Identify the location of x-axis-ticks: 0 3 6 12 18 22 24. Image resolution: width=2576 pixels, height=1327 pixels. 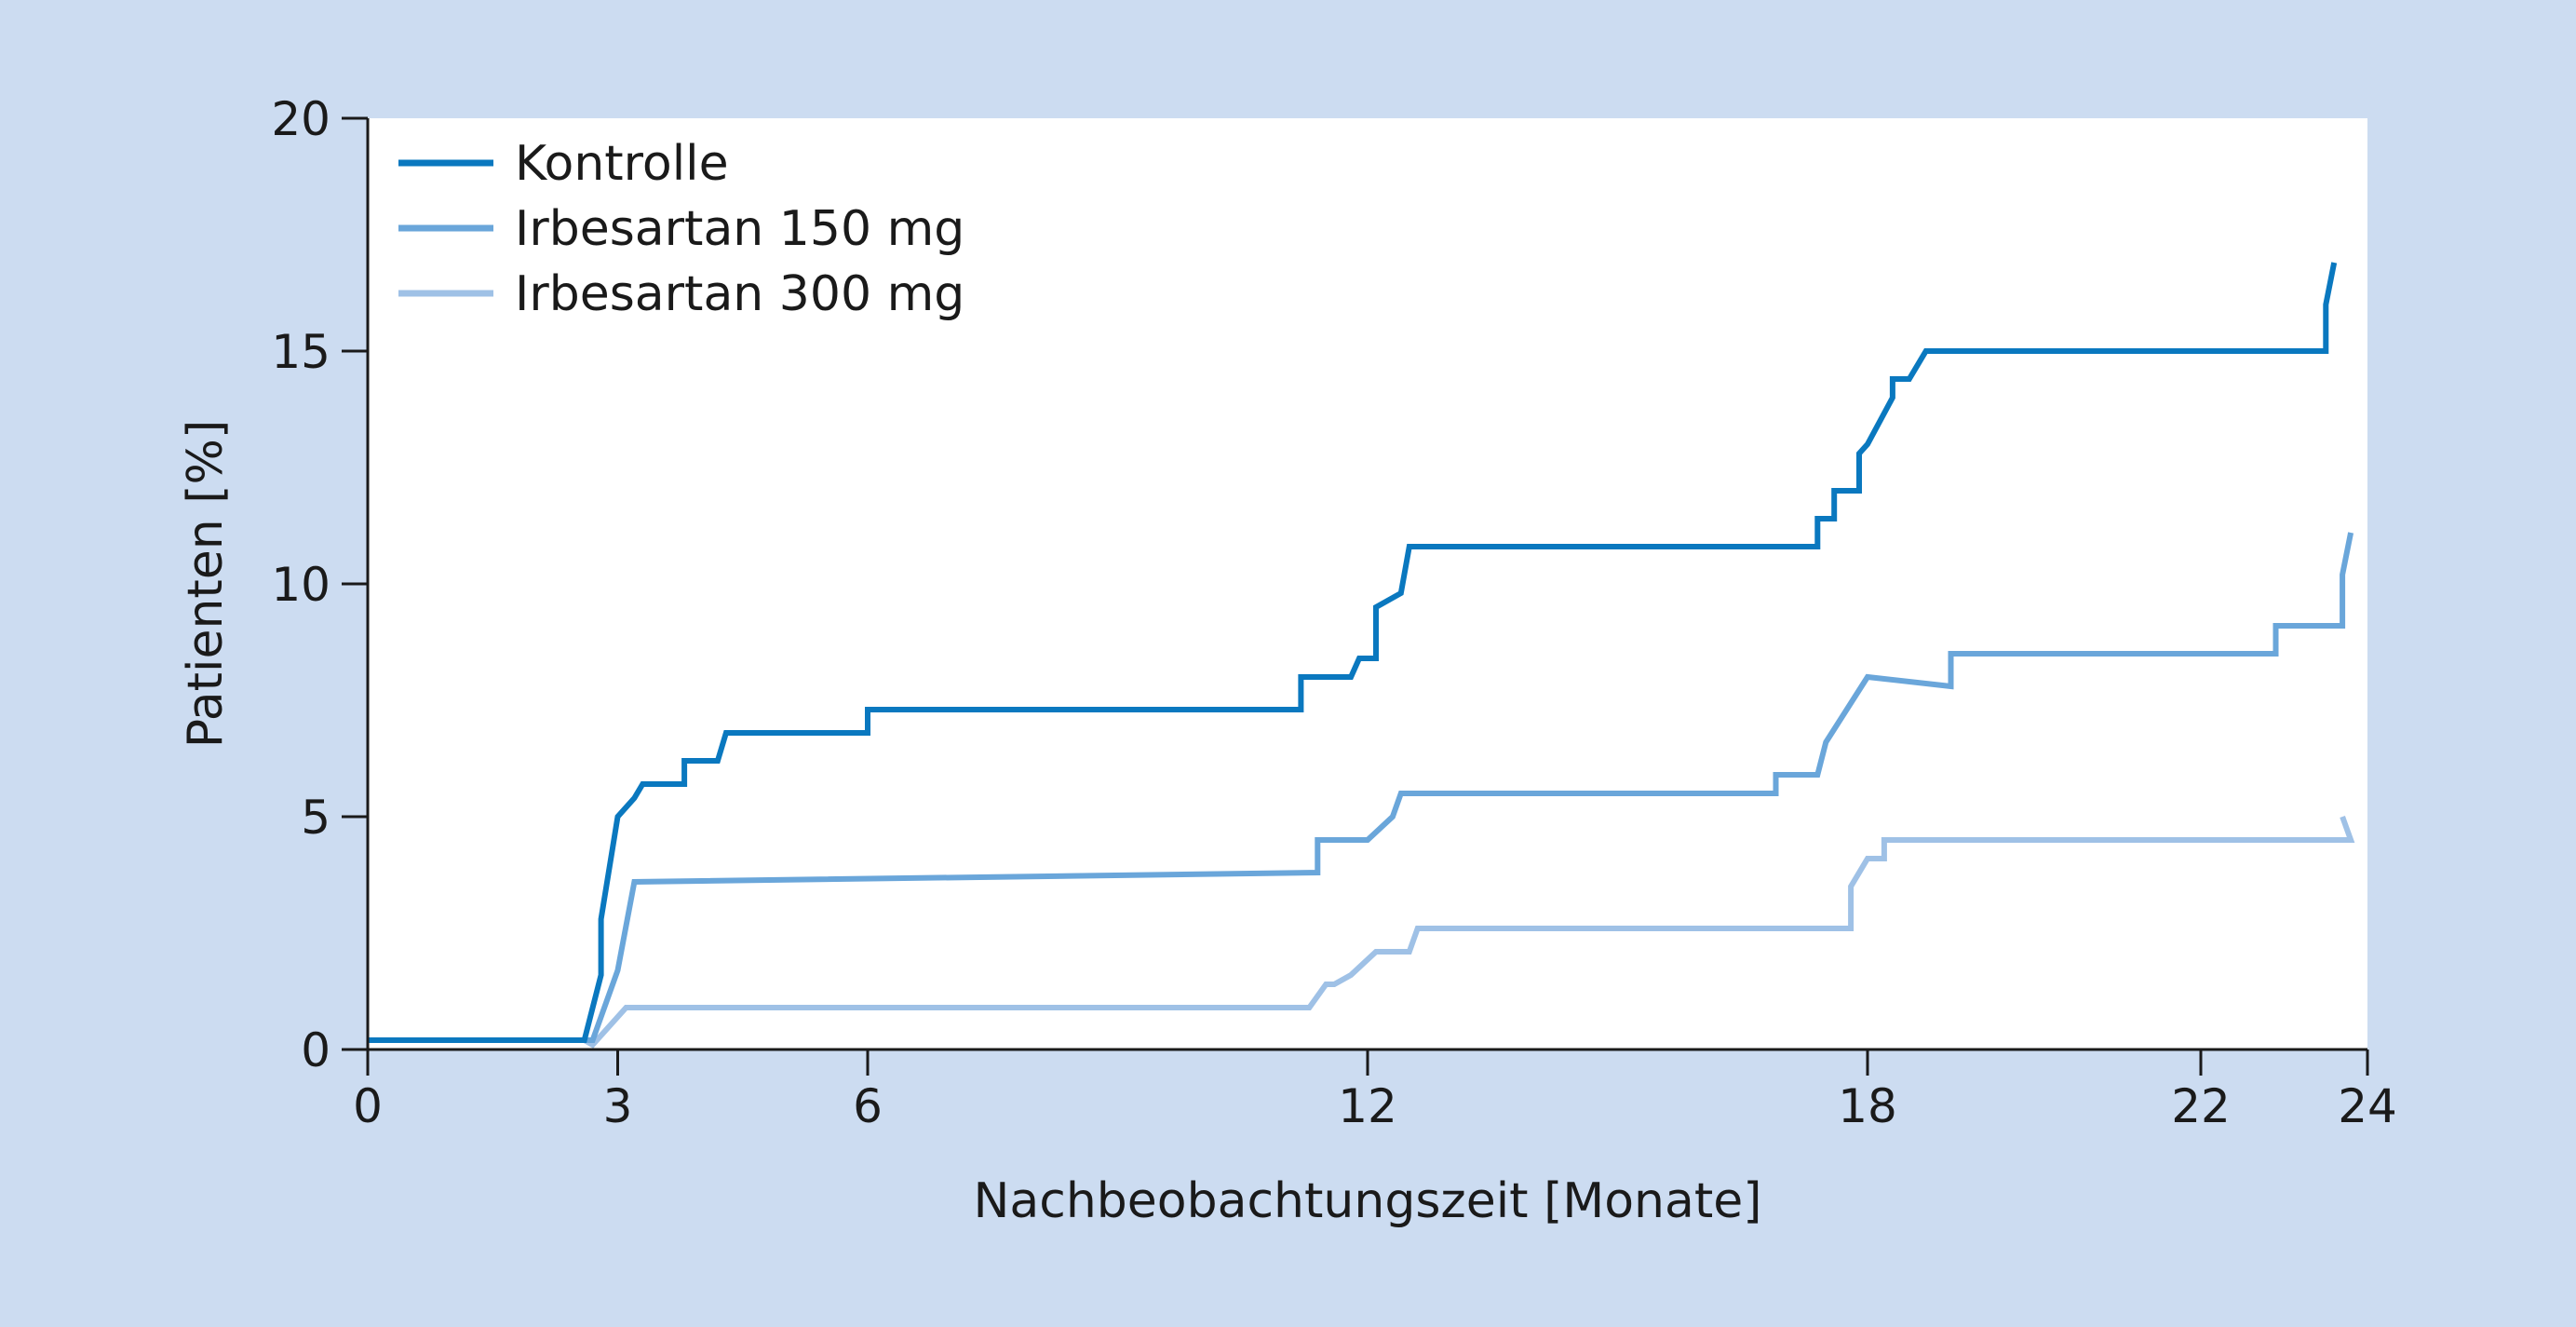
(1375, 1091).